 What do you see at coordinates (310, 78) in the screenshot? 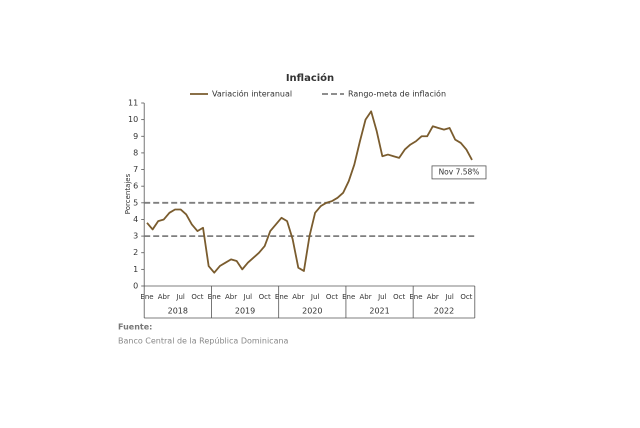
I see `chart-title: Inflación` at bounding box center [310, 78].